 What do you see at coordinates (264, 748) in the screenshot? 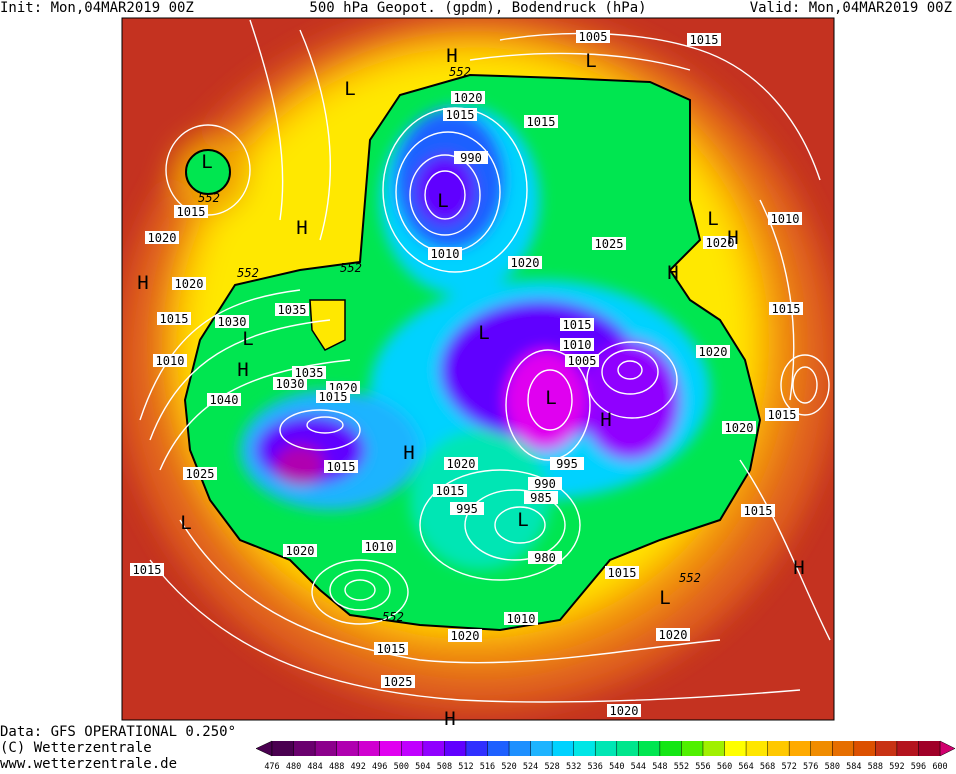
I see `colorbar-low-arrow` at bounding box center [264, 748].